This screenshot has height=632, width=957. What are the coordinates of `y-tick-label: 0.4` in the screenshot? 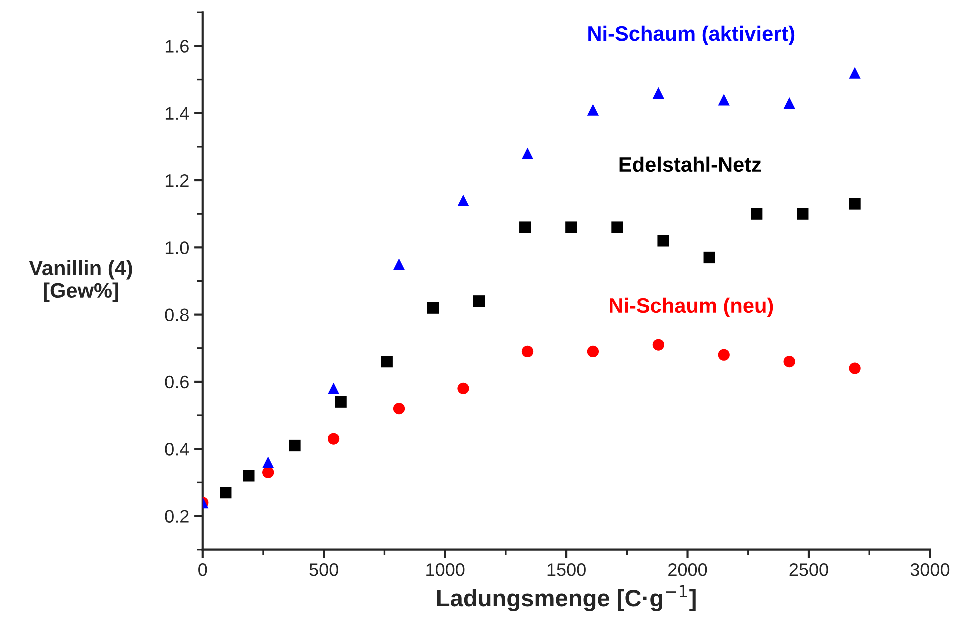 It's located at (177, 449).